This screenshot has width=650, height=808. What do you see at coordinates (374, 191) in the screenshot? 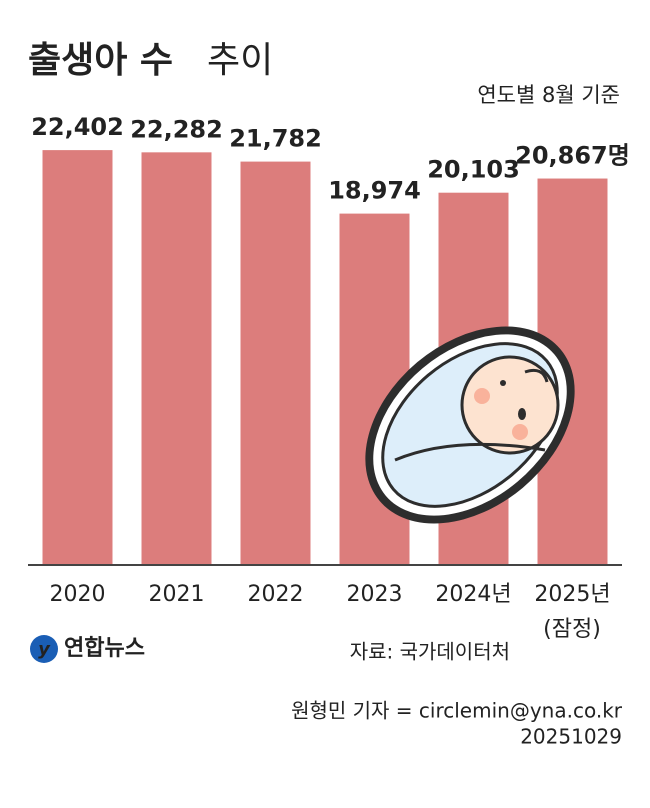
I see `value-label: 18,974` at bounding box center [374, 191].